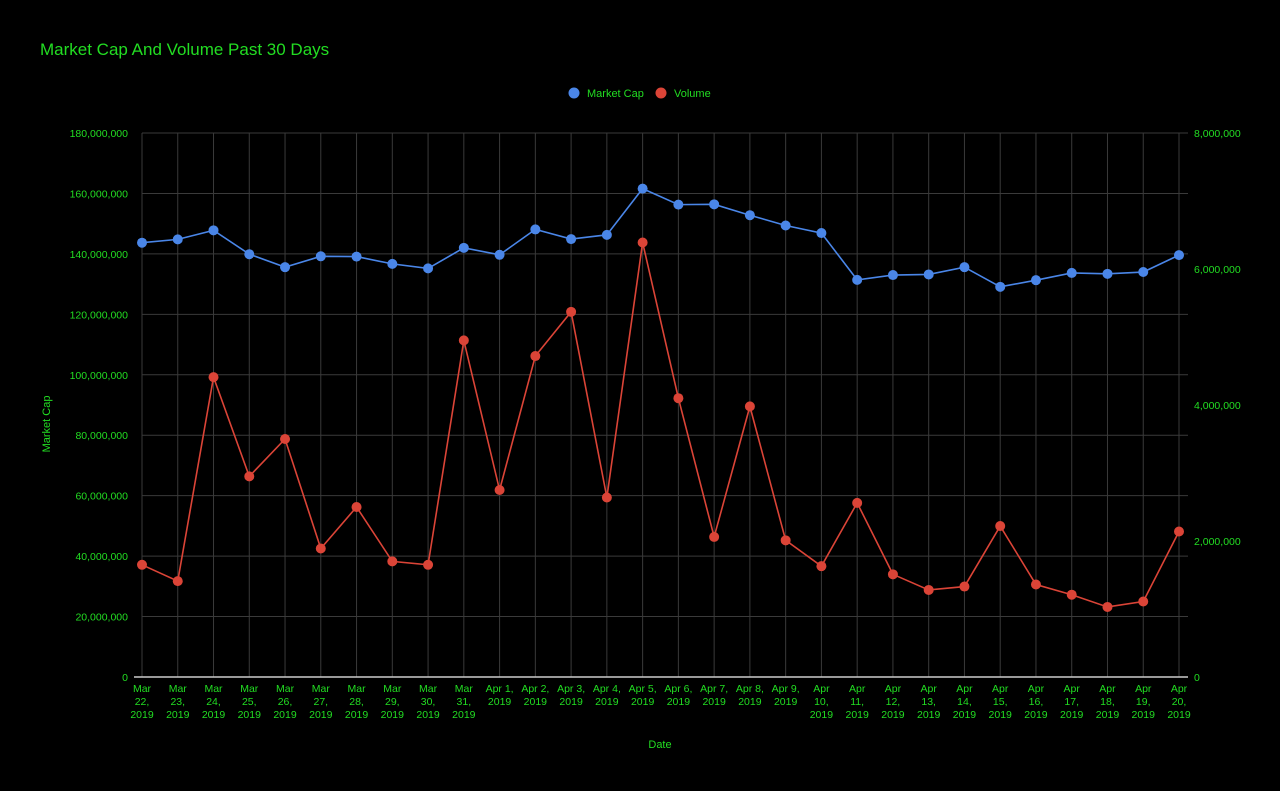 The height and width of the screenshot is (791, 1280). I want to click on x-tick-label: Mar 28, 2019, so click(357, 702).